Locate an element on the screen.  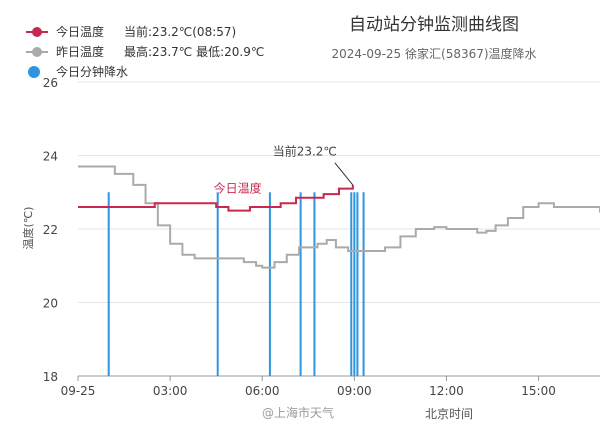
y-tick-label: 22 is located at coordinates (50, 230).